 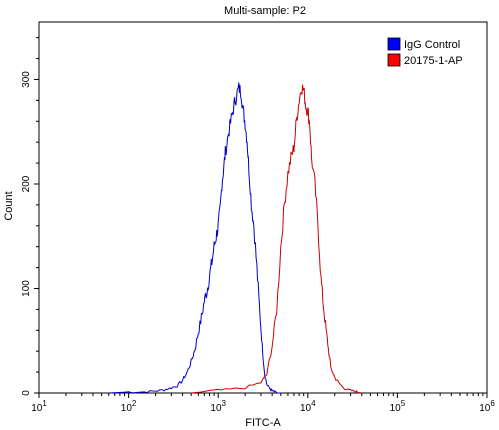 What do you see at coordinates (9, 205) in the screenshot?
I see `y-axis-label: Count` at bounding box center [9, 205].